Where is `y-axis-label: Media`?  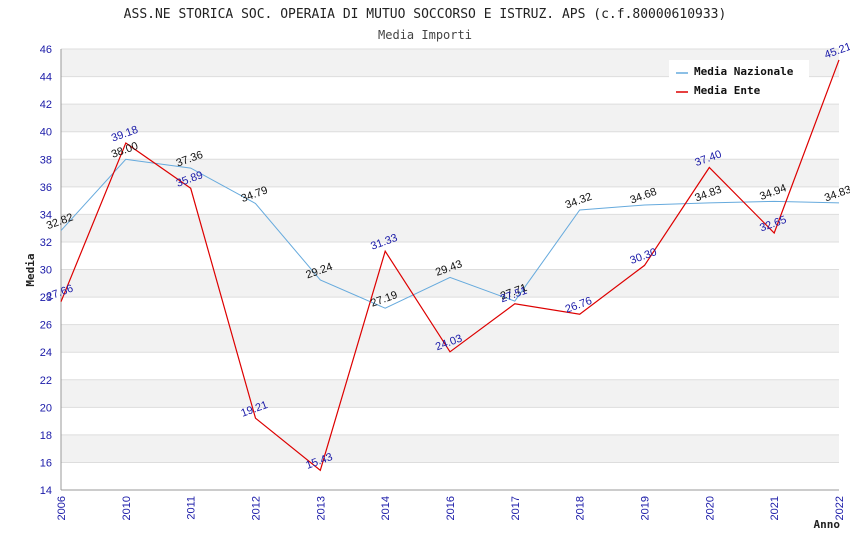 y-axis-label: Media is located at coordinates (30, 269).